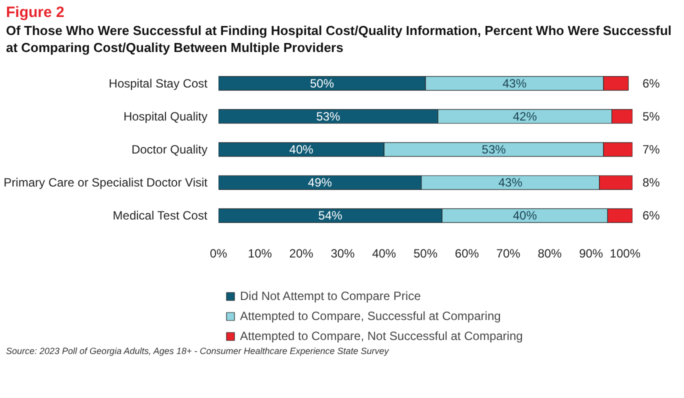  What do you see at coordinates (330, 215) in the screenshot?
I see `data-label: 54%` at bounding box center [330, 215].